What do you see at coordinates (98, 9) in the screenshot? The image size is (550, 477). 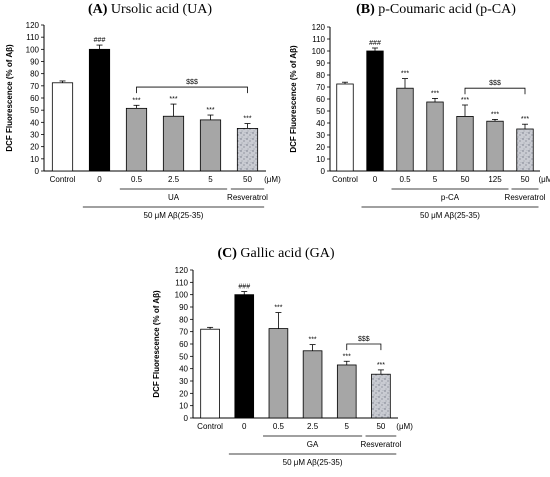 I see `panel-letter: (A)` at bounding box center [98, 9].